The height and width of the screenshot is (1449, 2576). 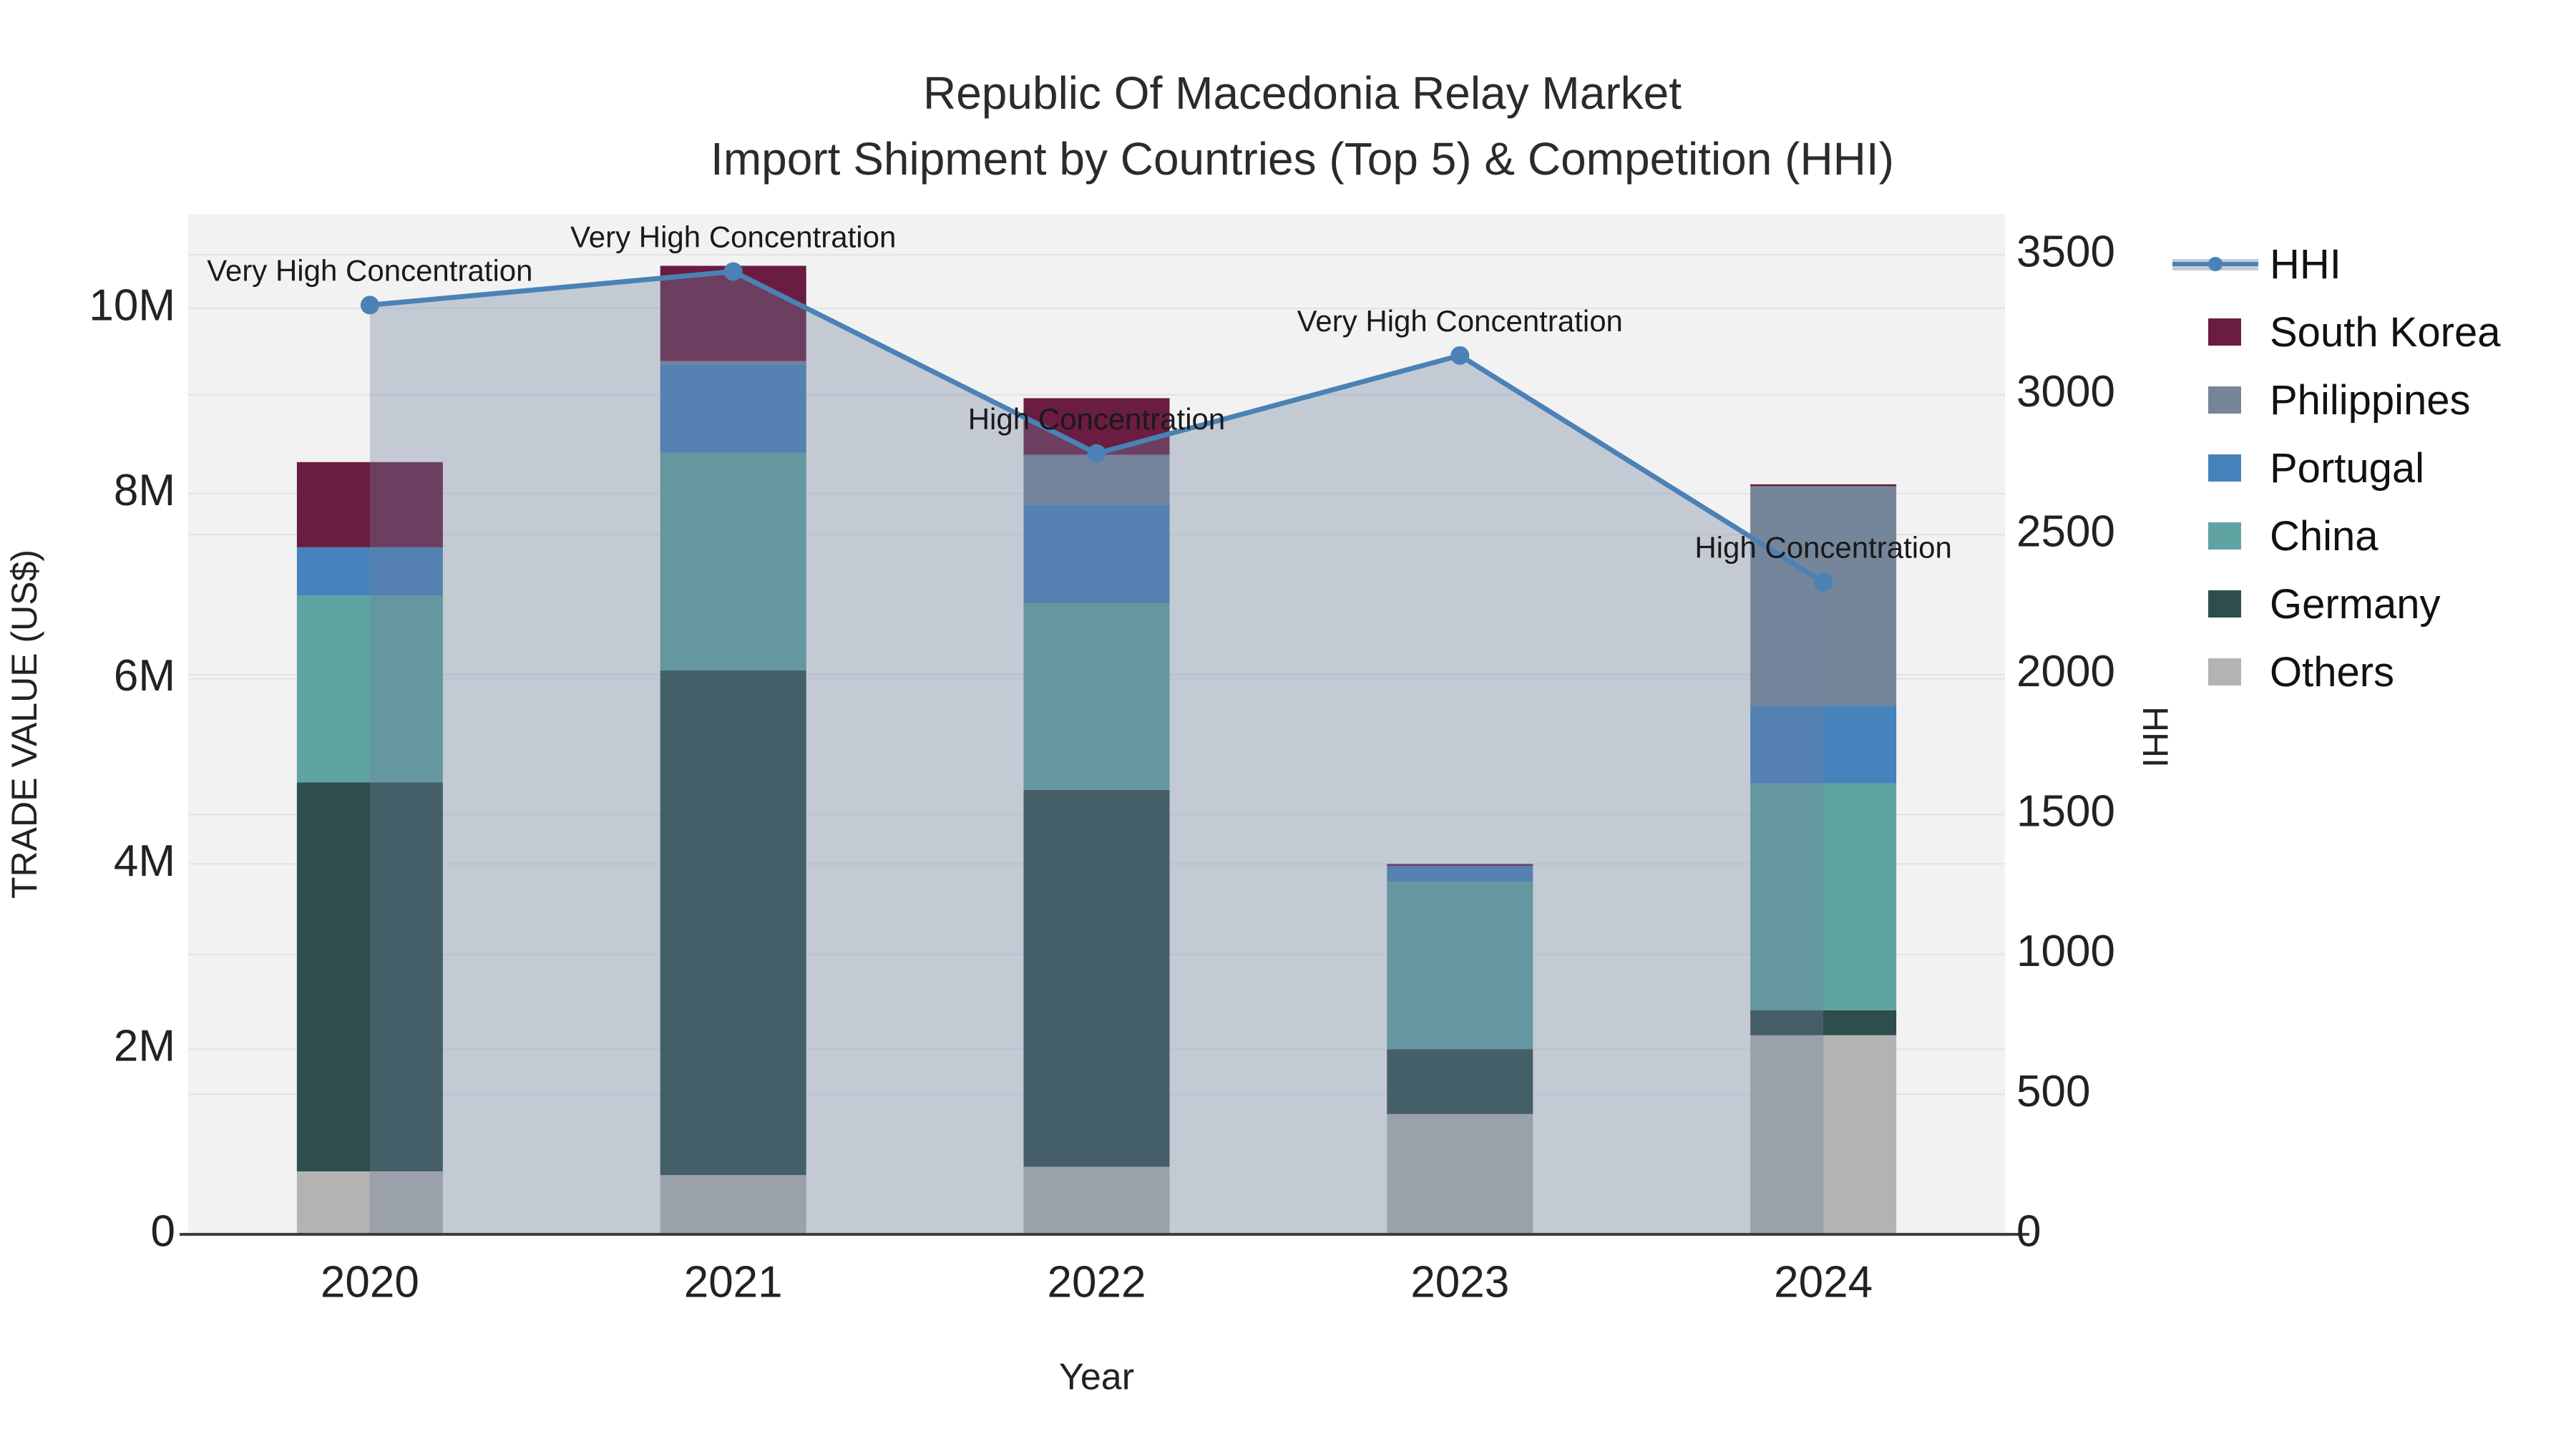 I want to click on annotation-2024: High Concentration, so click(x=1823, y=548).